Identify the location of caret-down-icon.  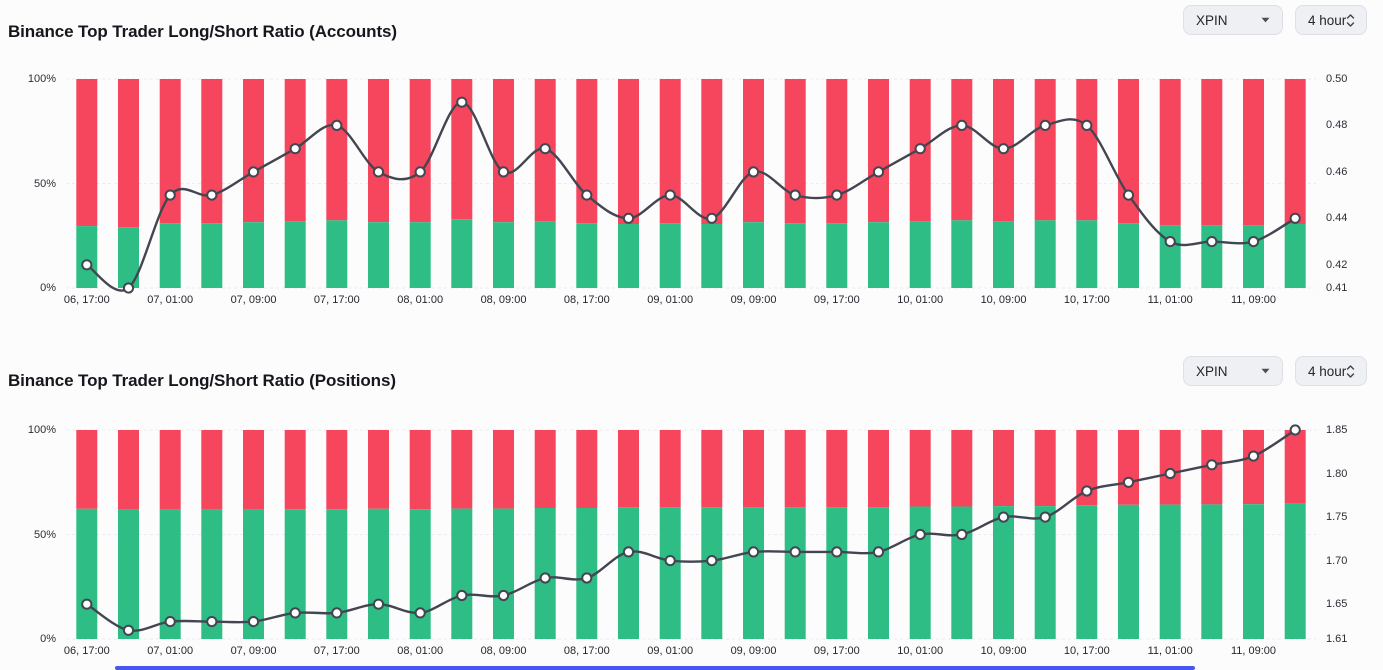
(1265, 371).